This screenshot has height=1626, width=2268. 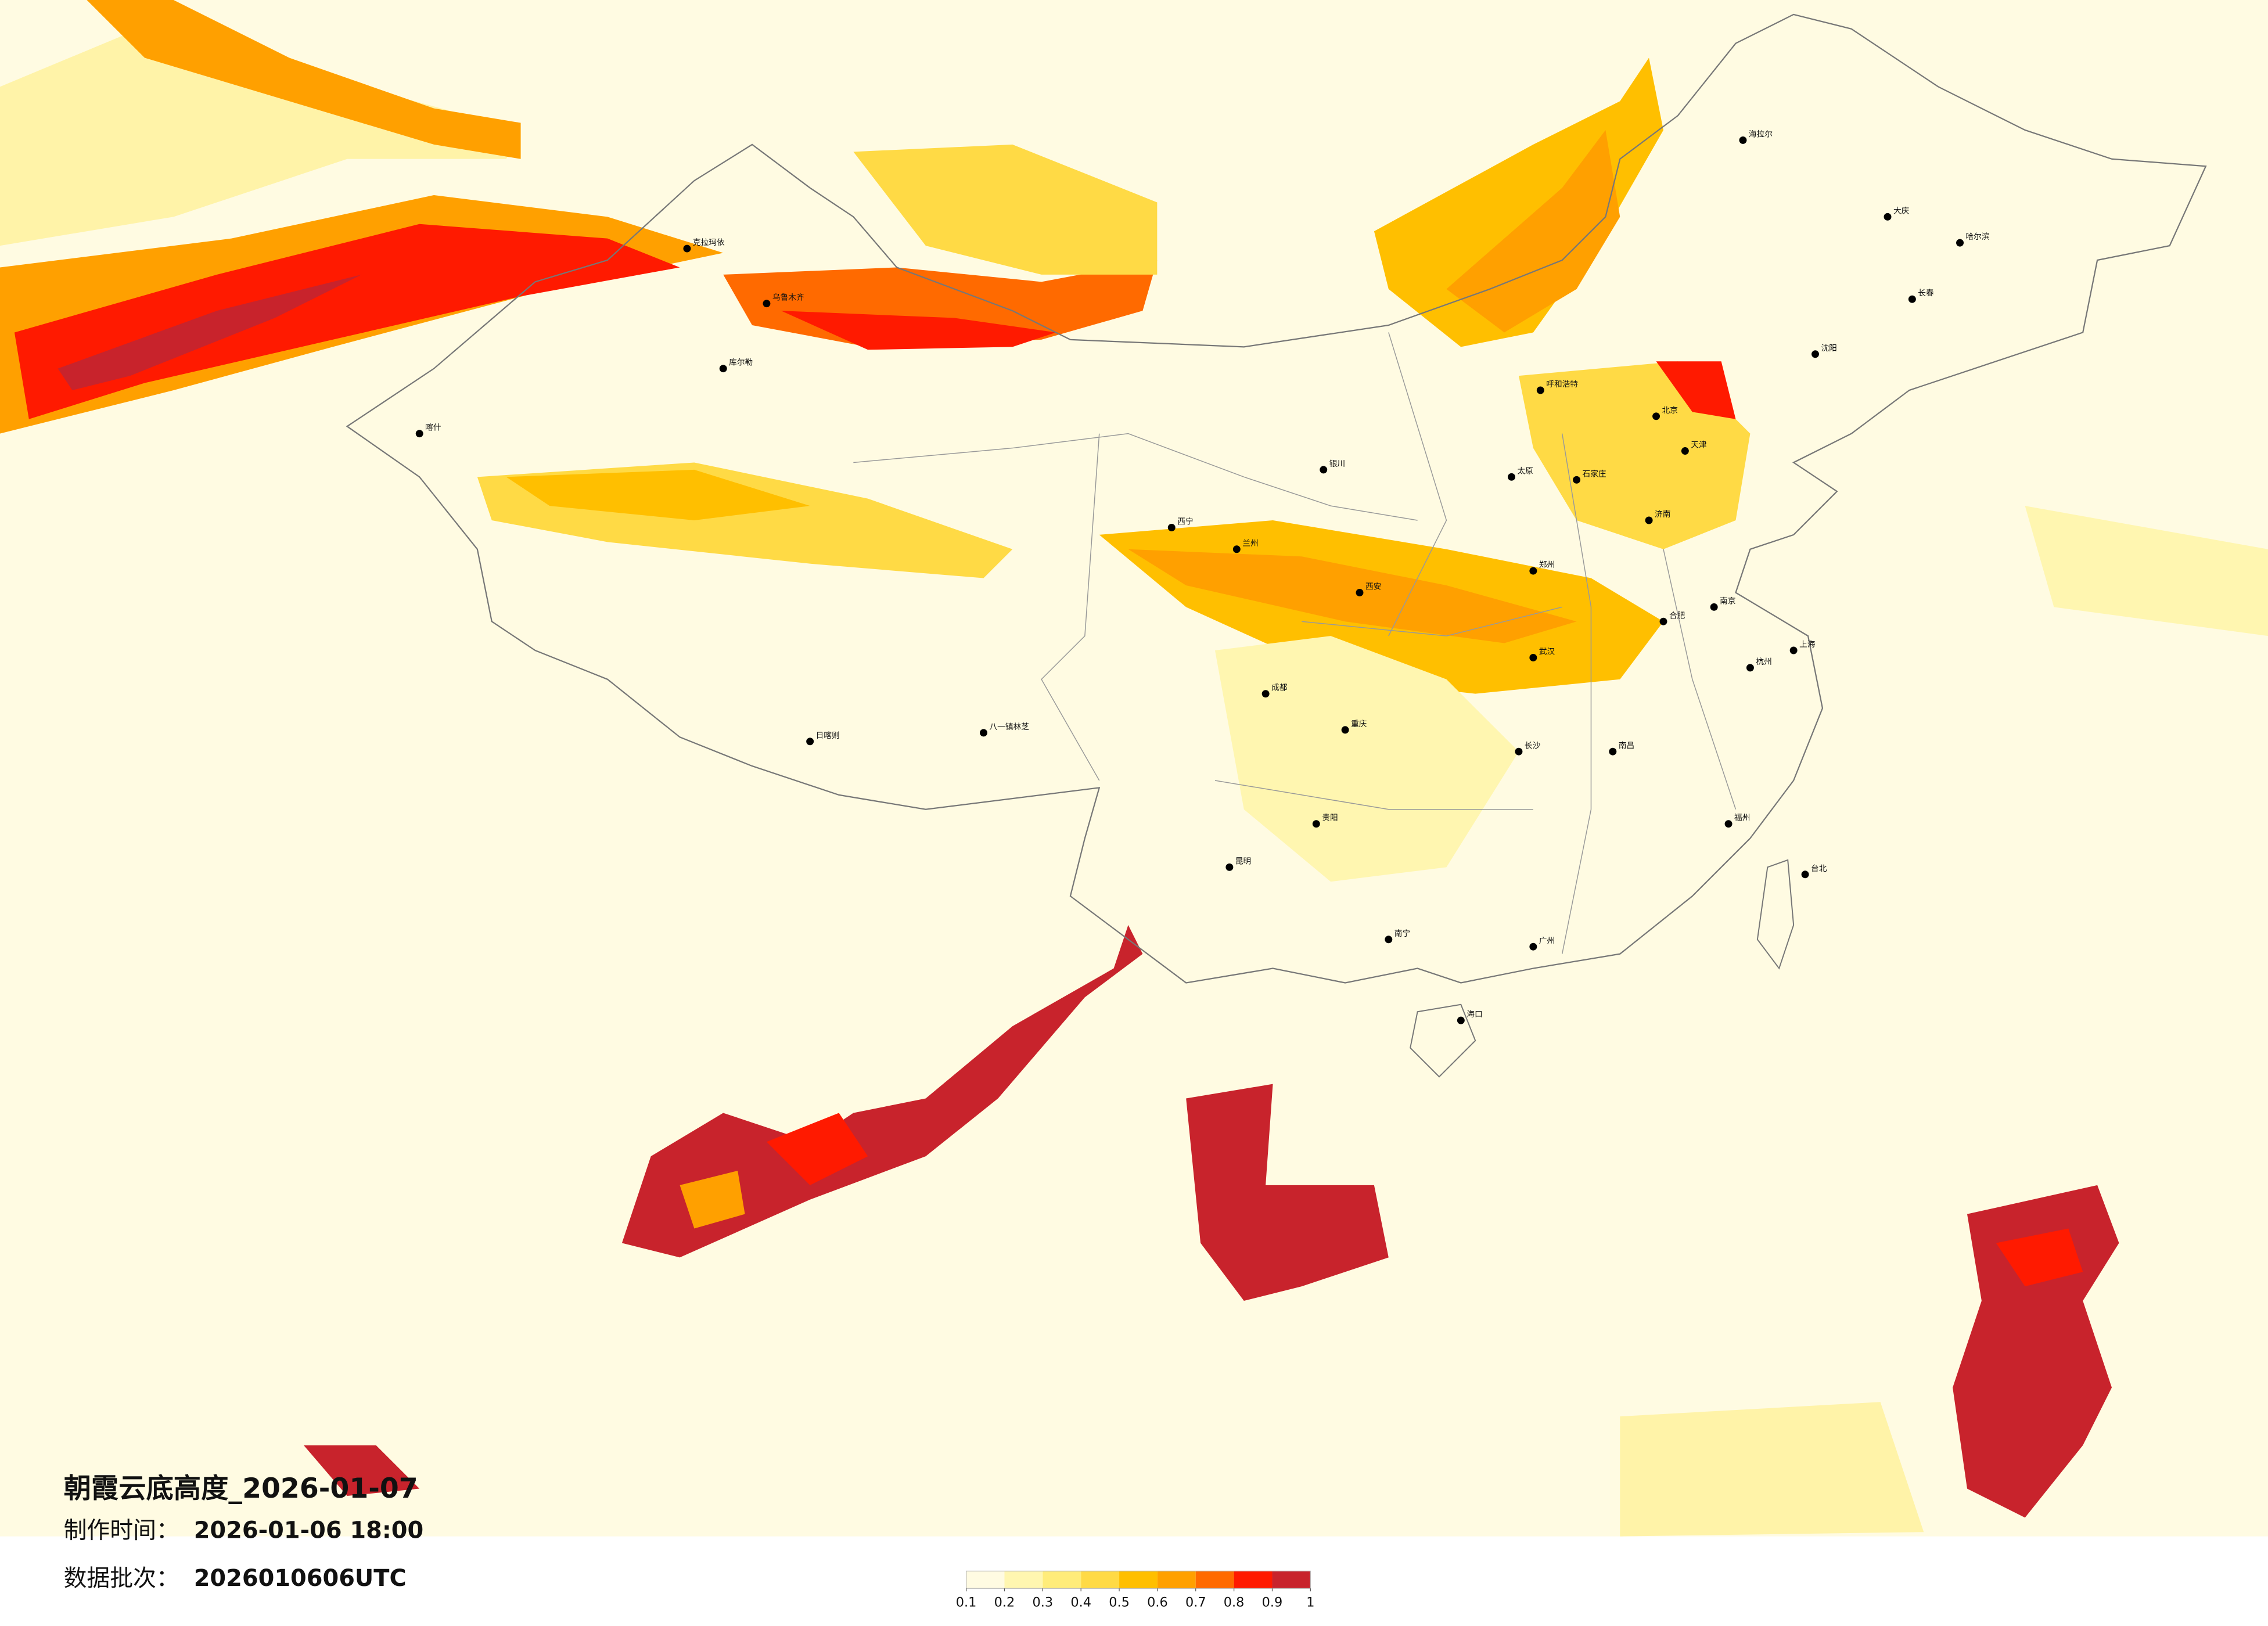 What do you see at coordinates (1662, 514) in the screenshot?
I see `city-label: 济南` at bounding box center [1662, 514].